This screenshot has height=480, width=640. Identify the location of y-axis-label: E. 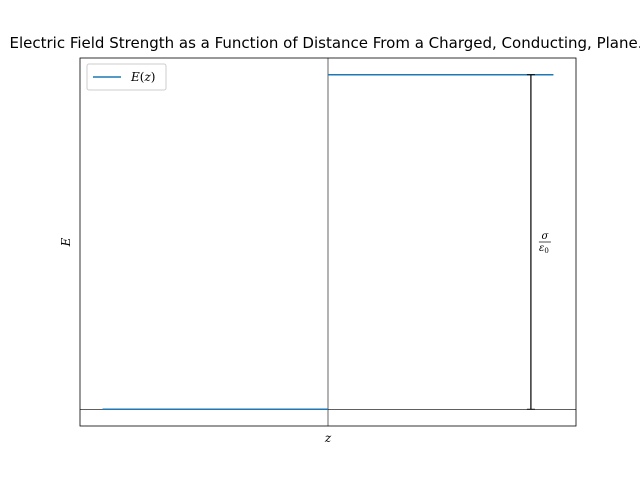
(66, 242).